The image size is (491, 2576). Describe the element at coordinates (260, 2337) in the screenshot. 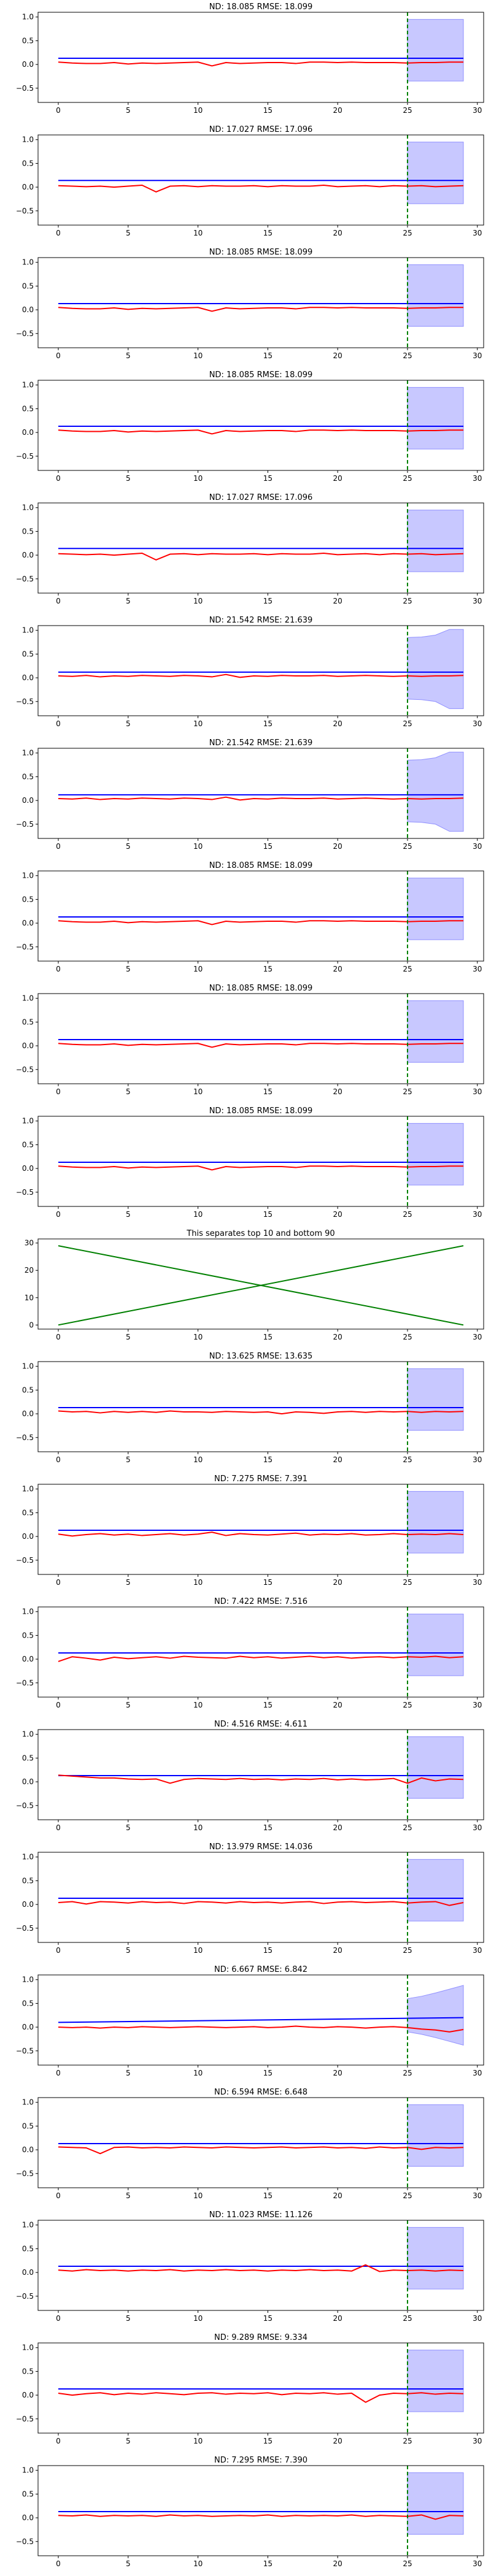

I see `chart-title: ND: 9.289 RMSE: 9.334` at that location.